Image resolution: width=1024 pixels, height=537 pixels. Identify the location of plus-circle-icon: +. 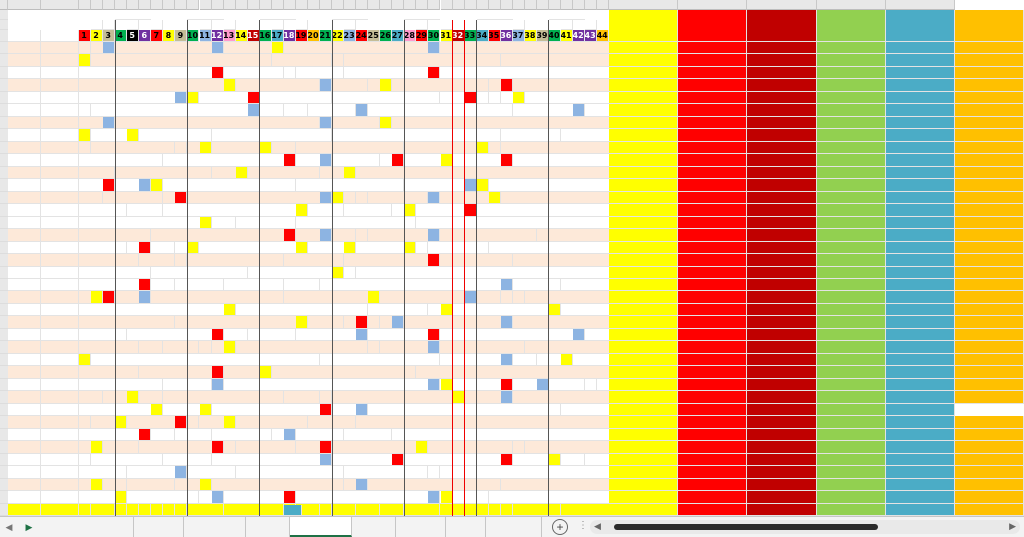
(560, 527).